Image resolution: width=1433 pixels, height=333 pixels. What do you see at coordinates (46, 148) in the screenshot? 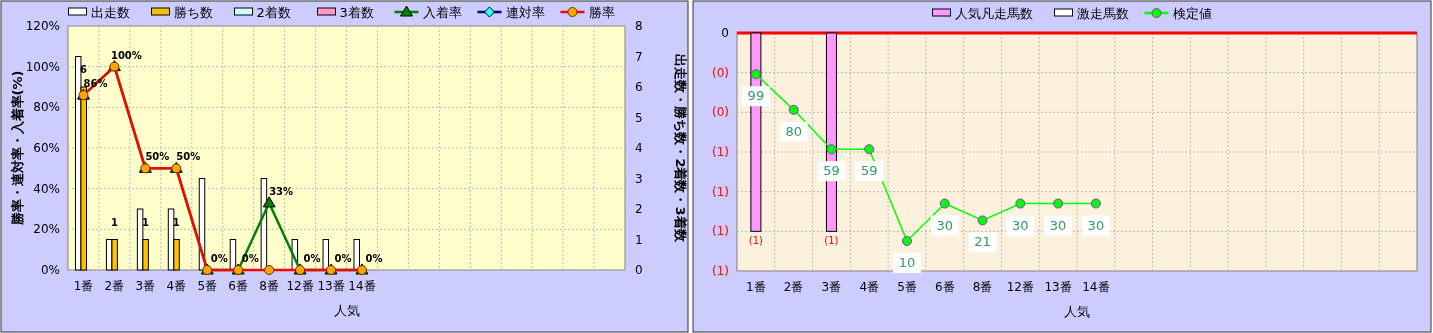
I see `y-tick-label: 60%` at bounding box center [46, 148].